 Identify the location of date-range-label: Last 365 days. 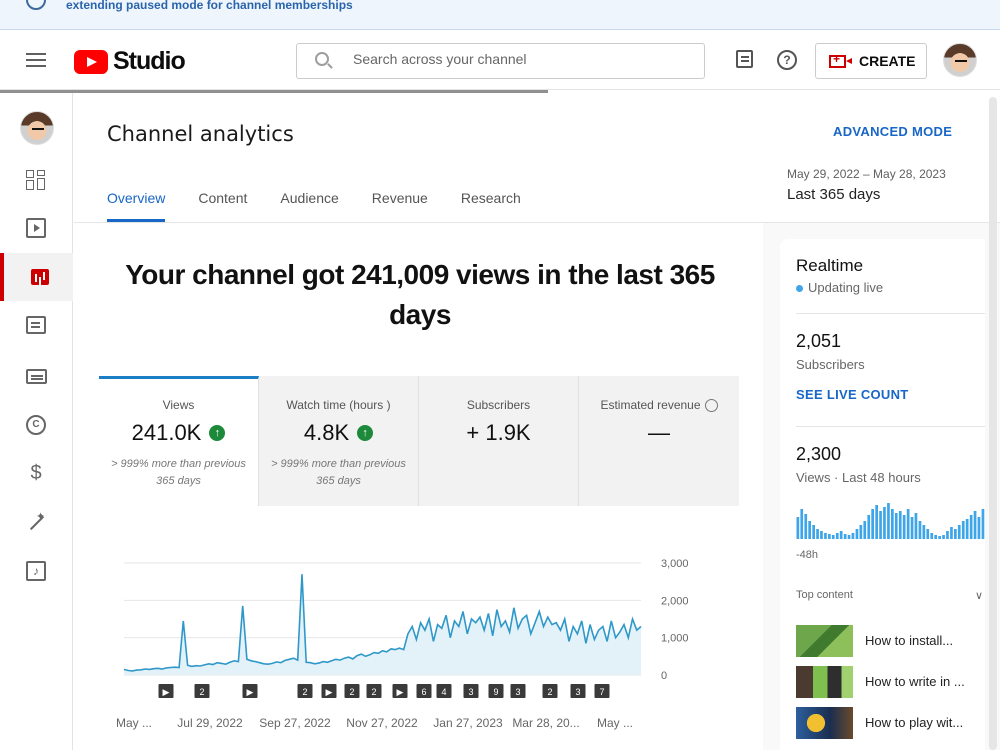
(834, 194).